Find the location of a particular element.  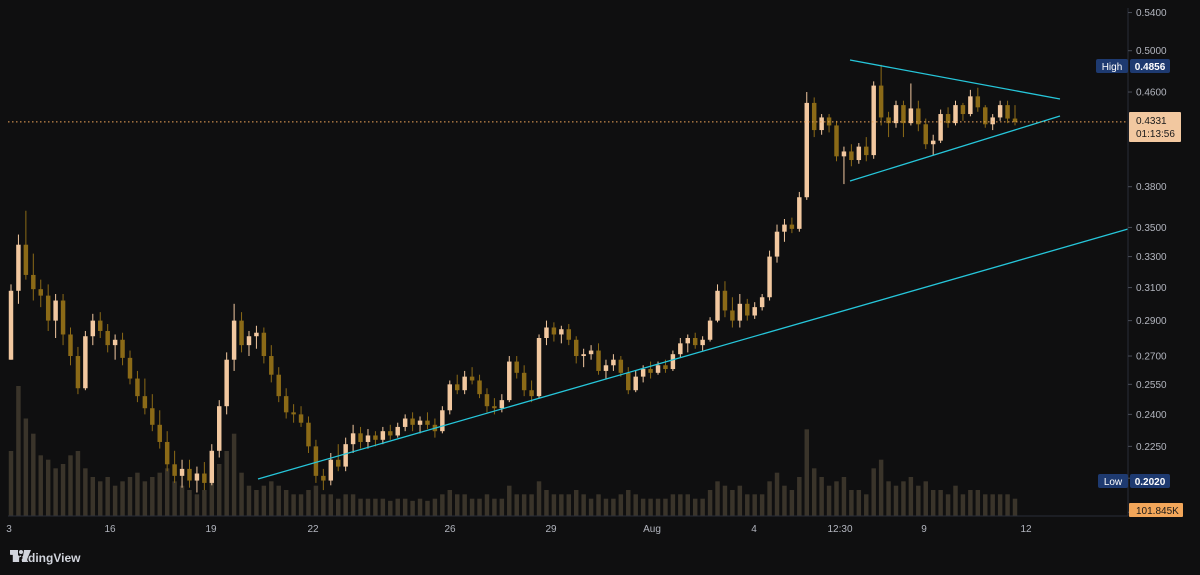

time-tick-label: 3 is located at coordinates (9, 529).